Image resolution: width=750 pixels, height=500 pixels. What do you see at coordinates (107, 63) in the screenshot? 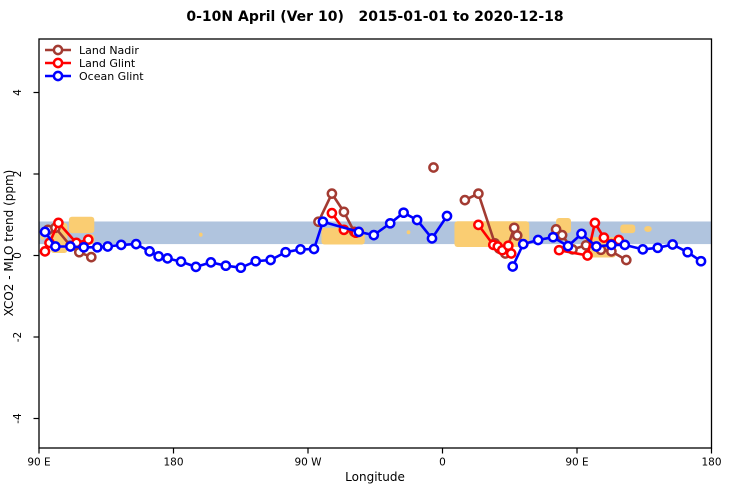
I see `legend-label-land-glint: Land Glint` at bounding box center [107, 63].